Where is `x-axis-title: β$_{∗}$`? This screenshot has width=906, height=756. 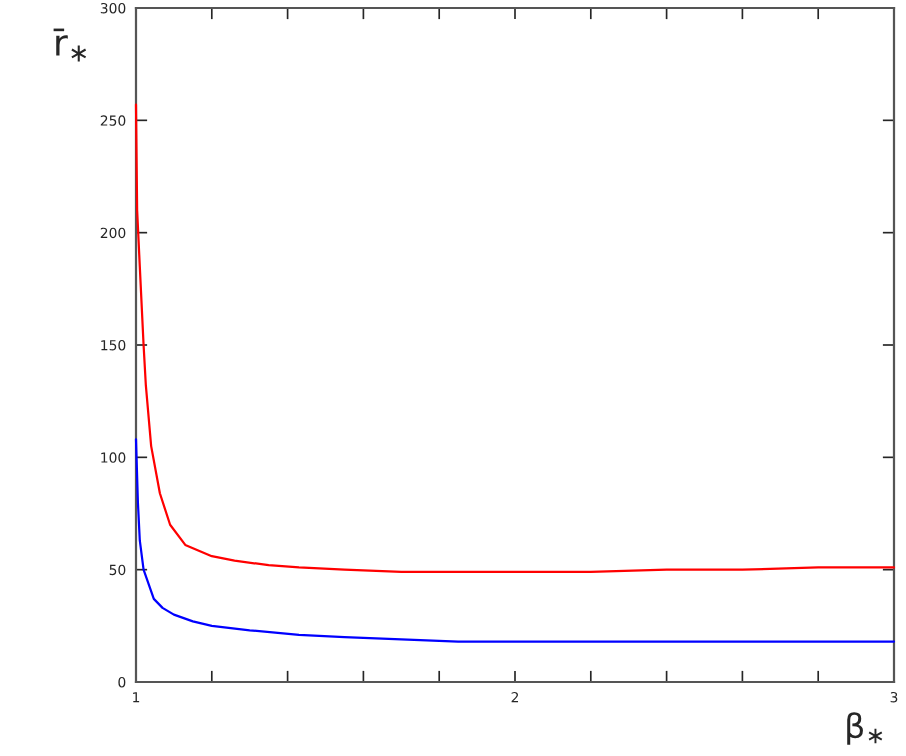 x-axis-title: β$_{∗}$ is located at coordinates (865, 728).